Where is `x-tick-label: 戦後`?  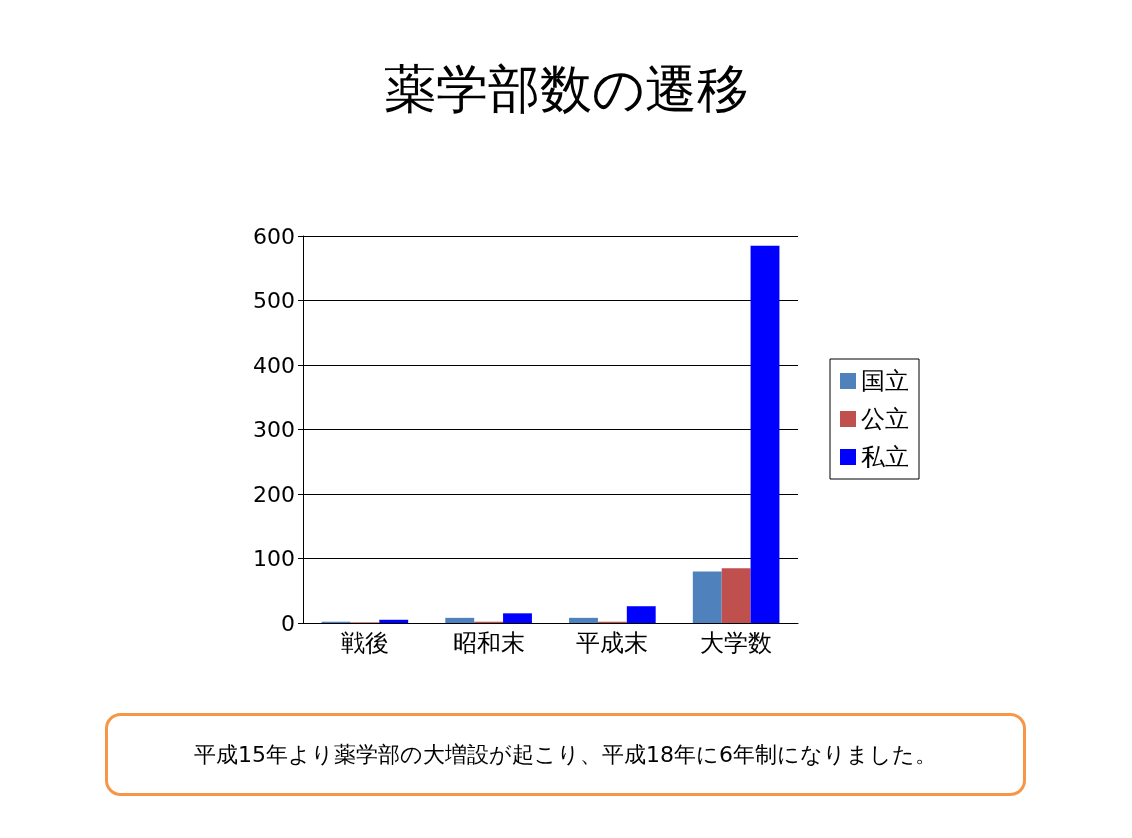 x-tick-label: 戦後 is located at coordinates (364, 643).